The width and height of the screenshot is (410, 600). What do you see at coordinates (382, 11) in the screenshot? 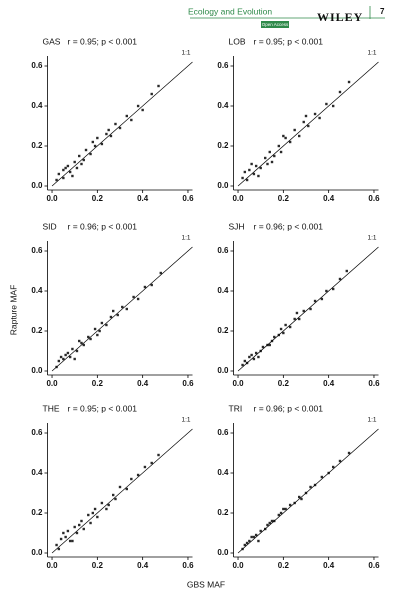
I see `page-number: 7` at bounding box center [382, 11].